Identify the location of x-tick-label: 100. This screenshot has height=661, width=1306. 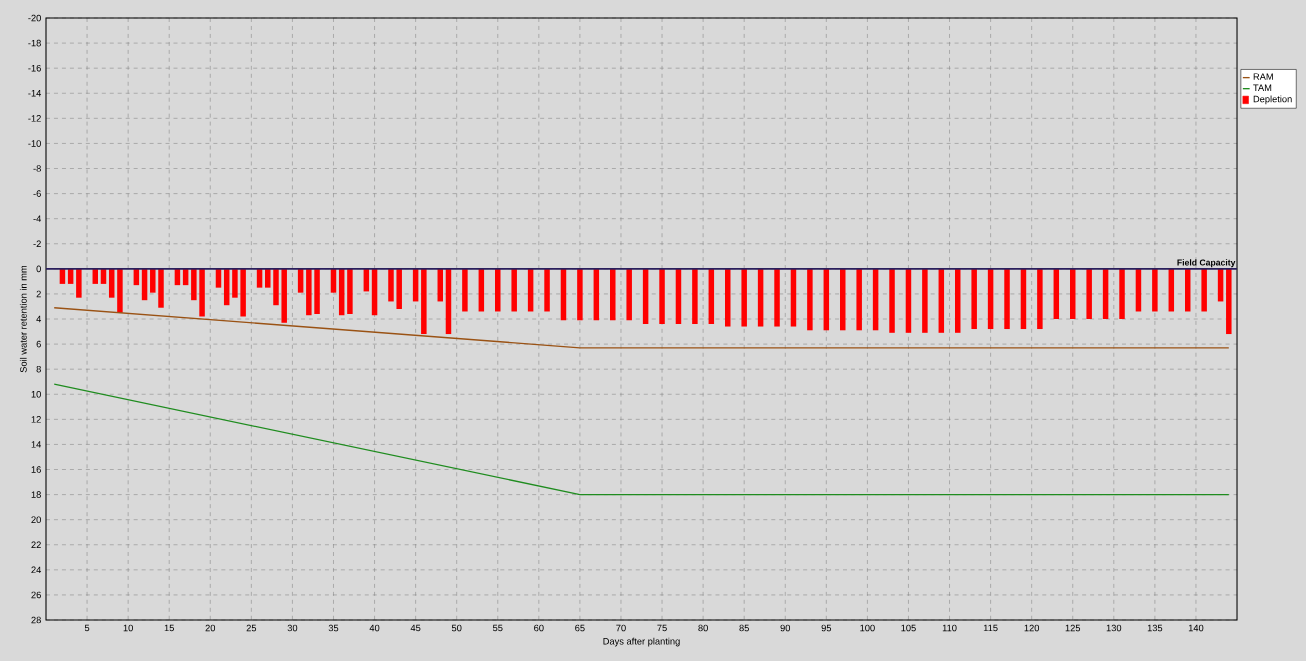
(867, 628).